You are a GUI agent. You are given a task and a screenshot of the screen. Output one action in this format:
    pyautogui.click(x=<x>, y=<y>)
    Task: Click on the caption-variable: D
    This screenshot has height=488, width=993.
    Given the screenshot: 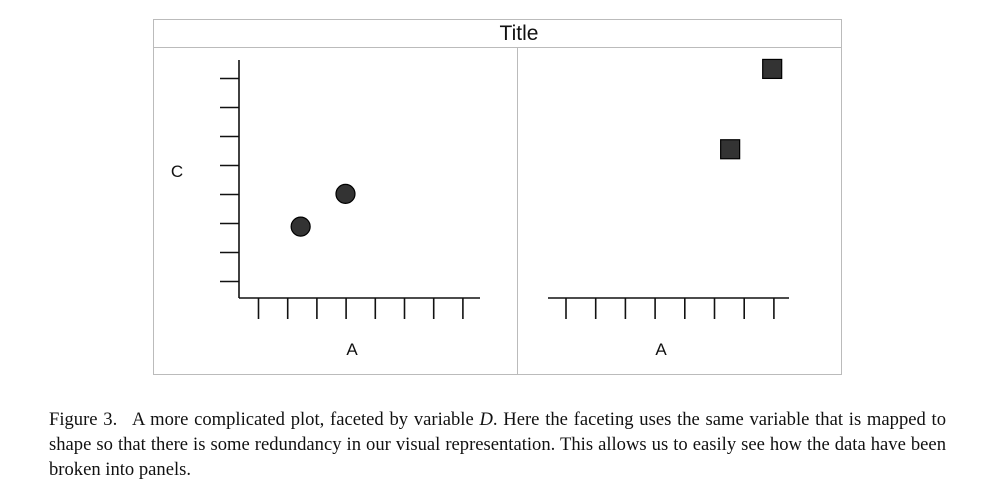 What is the action you would take?
    pyautogui.click(x=486, y=419)
    